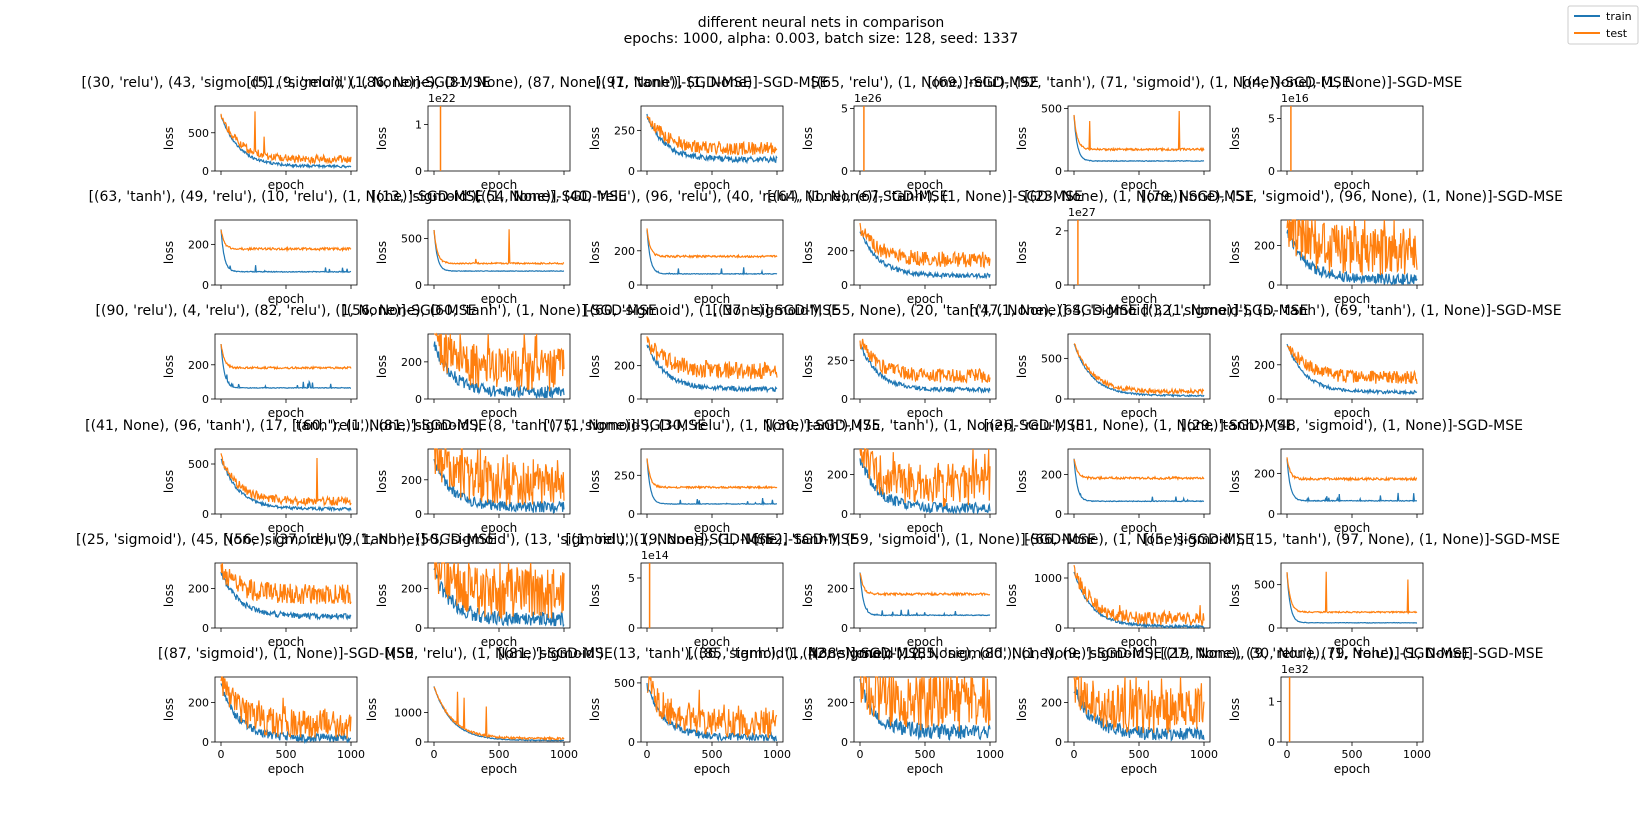 This screenshot has height=834, width=1643. I want to click on subplot-title: [(65, 'relu'), (1, None)]-SGD-MSE, so click(925, 83).